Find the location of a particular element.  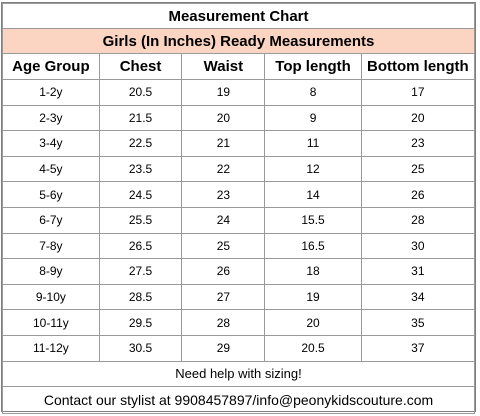

table-row: 6-7y 25.5 24 15.5 28 is located at coordinates (239, 220).